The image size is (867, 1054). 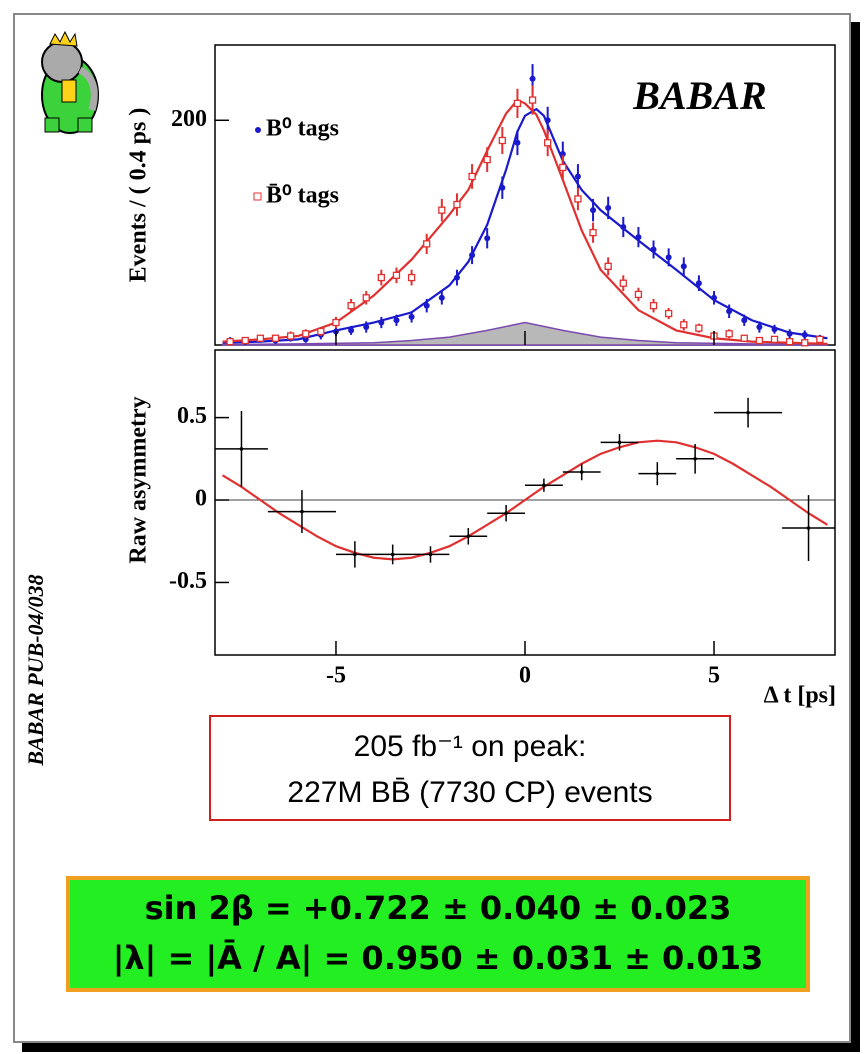 I want to click on y-tick-label: -0.5, so click(x=188, y=581).